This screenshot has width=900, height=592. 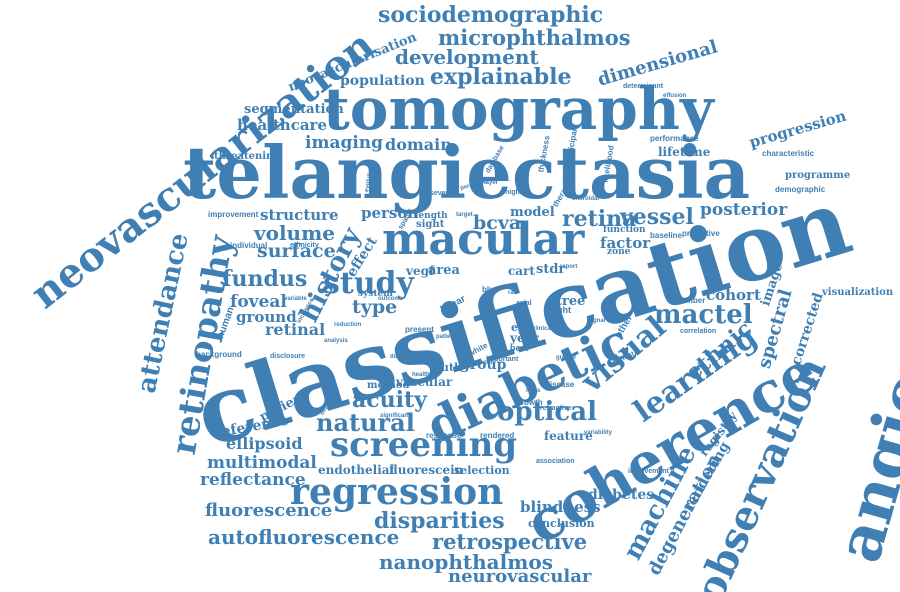 I want to click on word-diabetes: diabetes, so click(x=621, y=495).